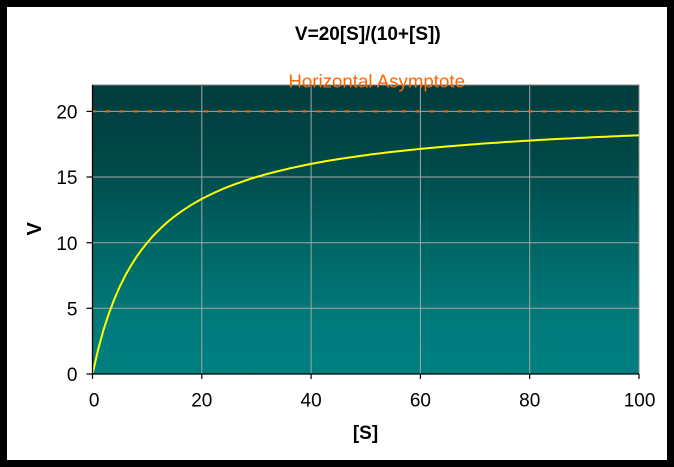  Describe the element at coordinates (35, 228) in the screenshot. I see `svg-text: V` at that location.